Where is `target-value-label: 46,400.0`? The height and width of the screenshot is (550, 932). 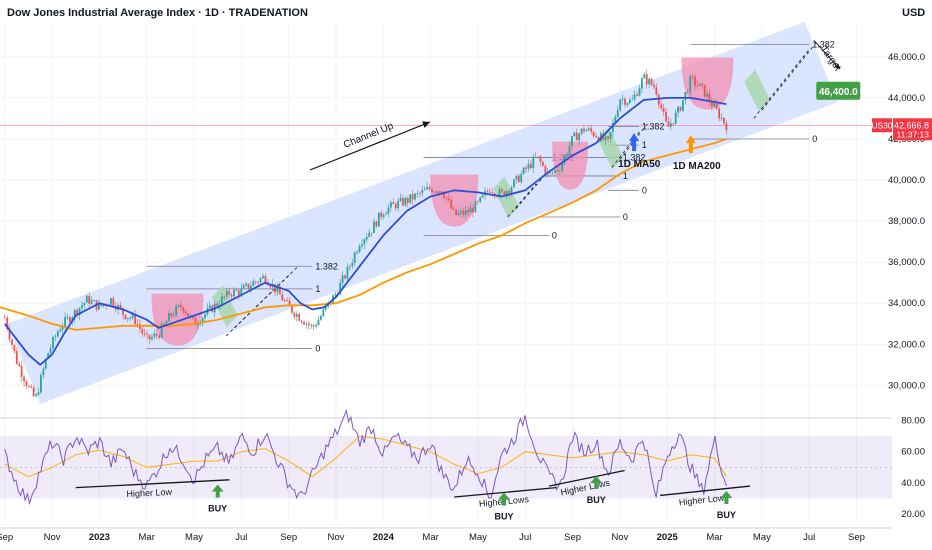 target-value-label: 46,400.0 is located at coordinates (838, 92).